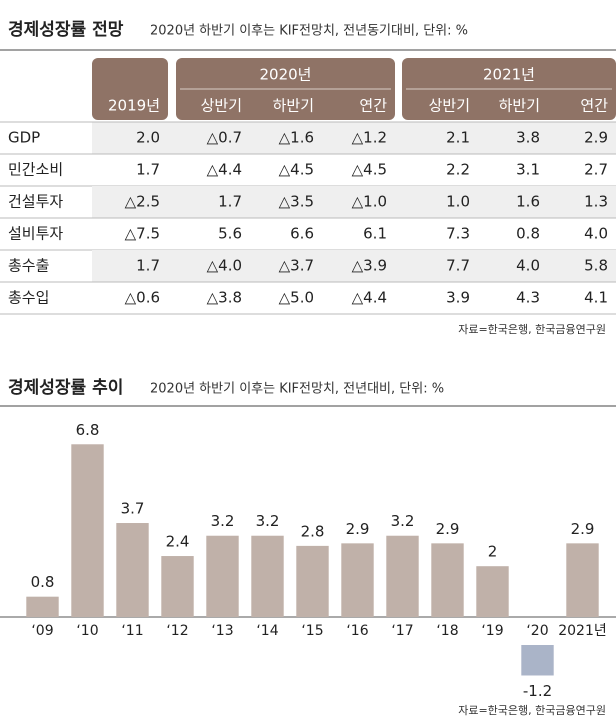  Describe the element at coordinates (369, 266) in the screenshot. I see `cell: △3.9` at that location.